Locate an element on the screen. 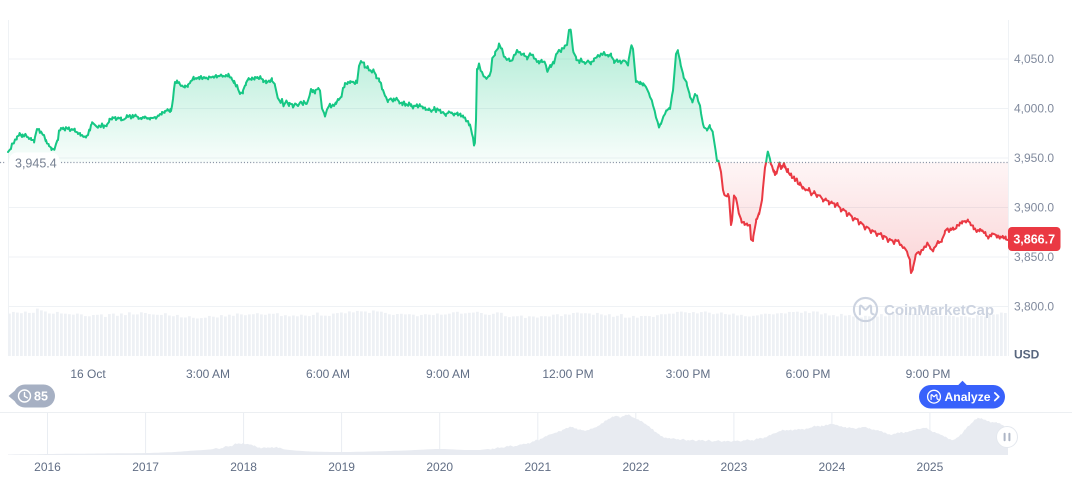  svg-text: 12:00 PM is located at coordinates (567, 374).